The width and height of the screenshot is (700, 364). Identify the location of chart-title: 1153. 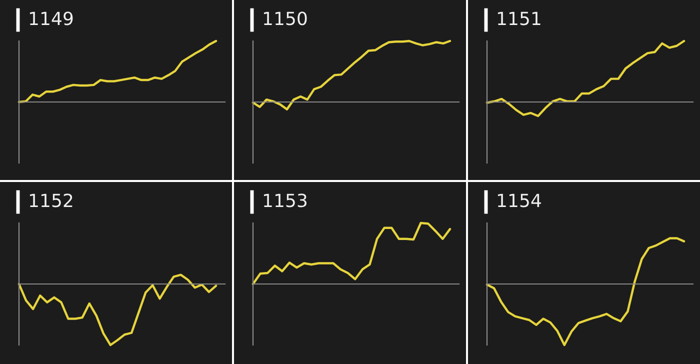
(285, 201).